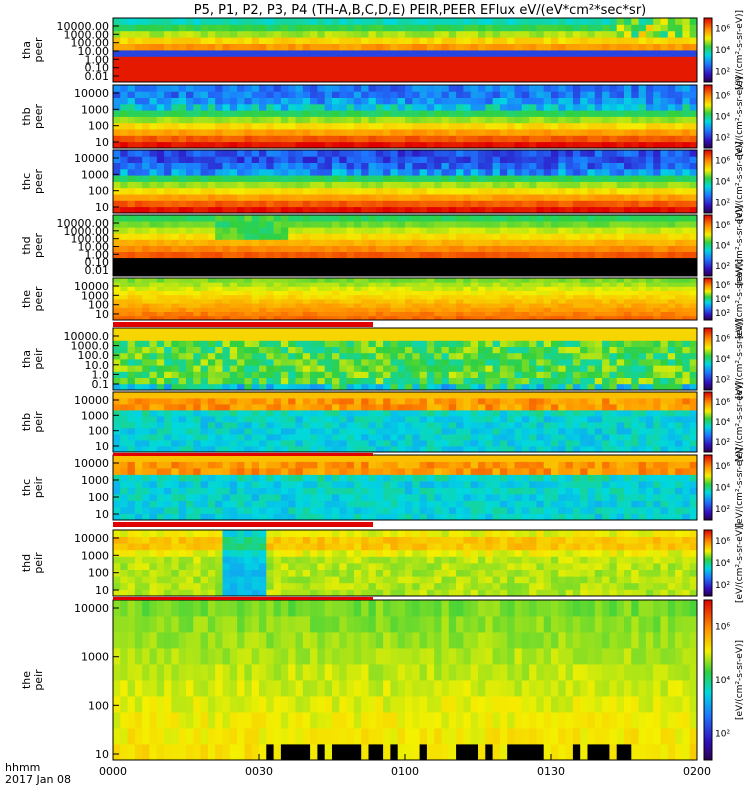 The image size is (750, 800). I want to click on colorbar-tick-label: 10², so click(722, 72).